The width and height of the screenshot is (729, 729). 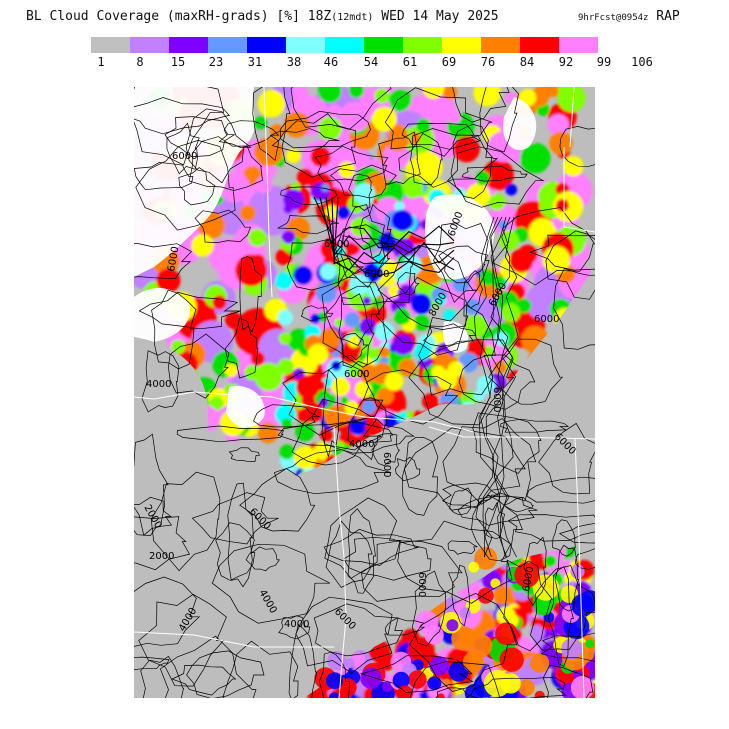 I want to click on title-date: WED 14 May 2025, so click(x=436, y=16).